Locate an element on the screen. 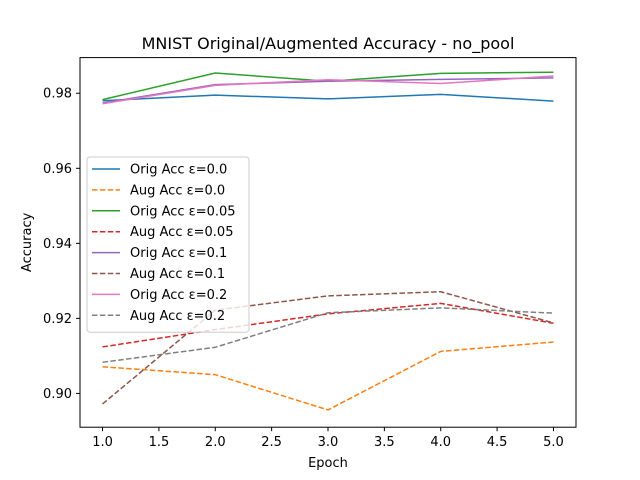 The width and height of the screenshot is (640, 480). x-tick-label: 1.5 is located at coordinates (159, 442).